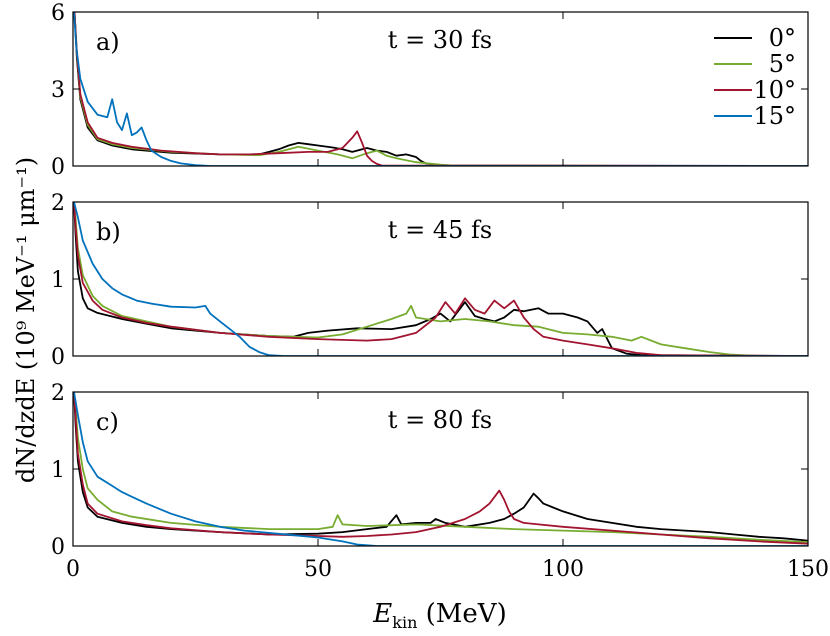 This screenshot has height=636, width=830. I want to click on y-axis-label: dN/dzdE (10⁹ MeV⁻¹ μm⁻¹), so click(26, 320).